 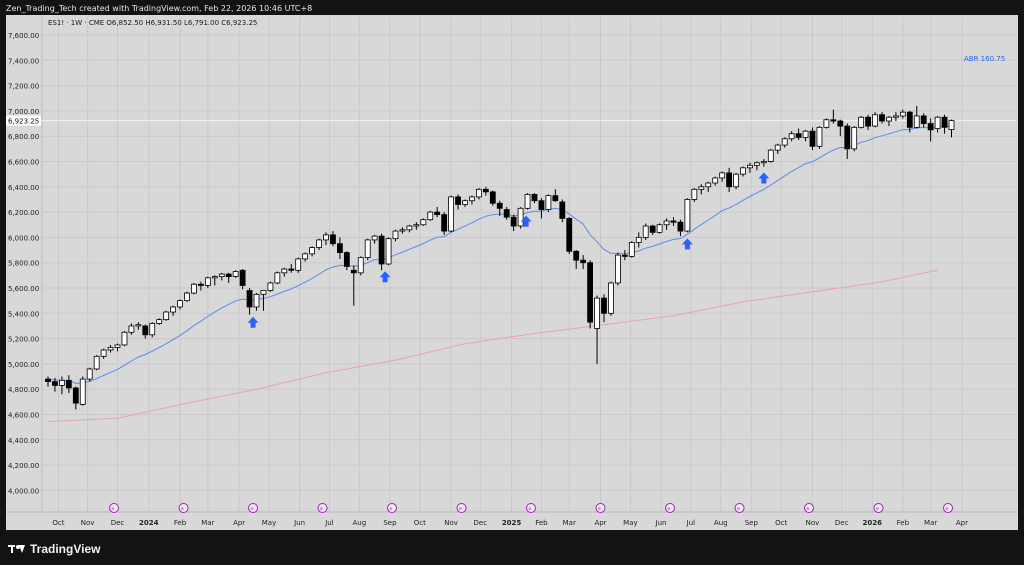 I want to click on tradingview-brand: TradingView, so click(x=54, y=549).